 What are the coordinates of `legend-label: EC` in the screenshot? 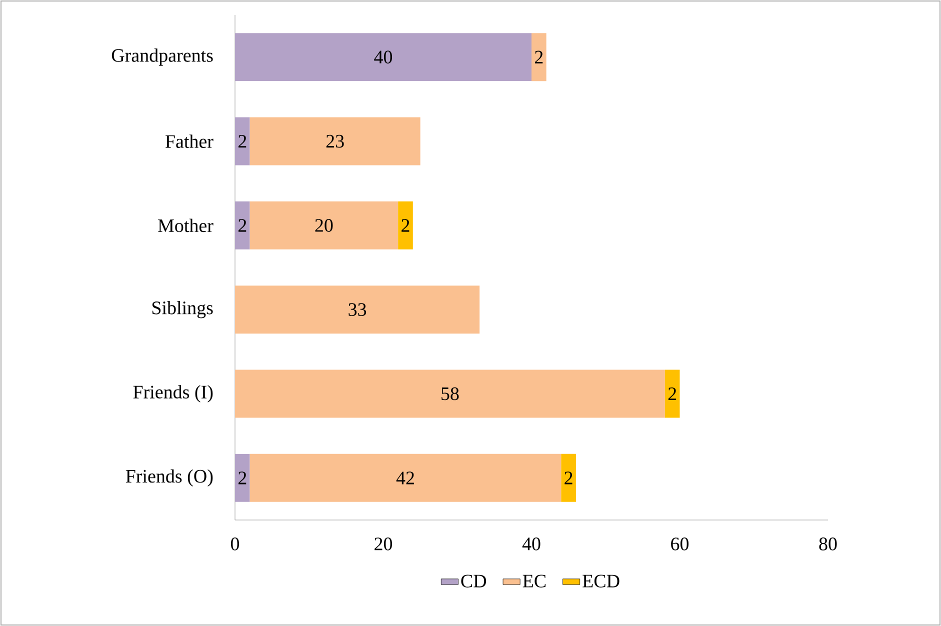 It's located at (534, 581).